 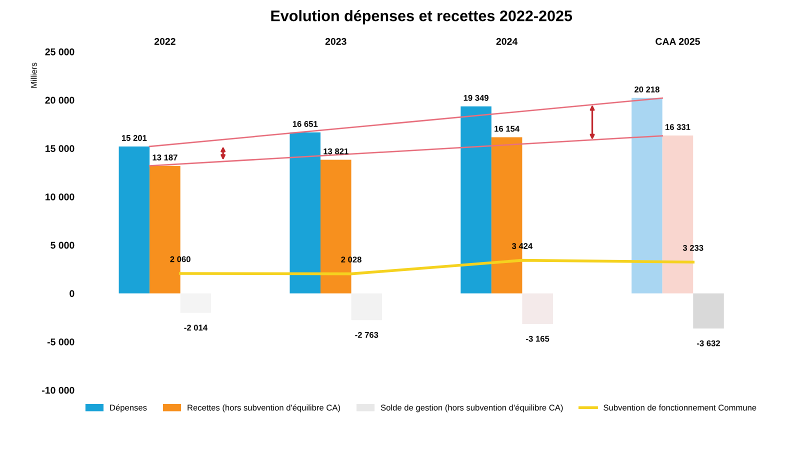 I want to click on data-label: -3 632, so click(x=708, y=343).